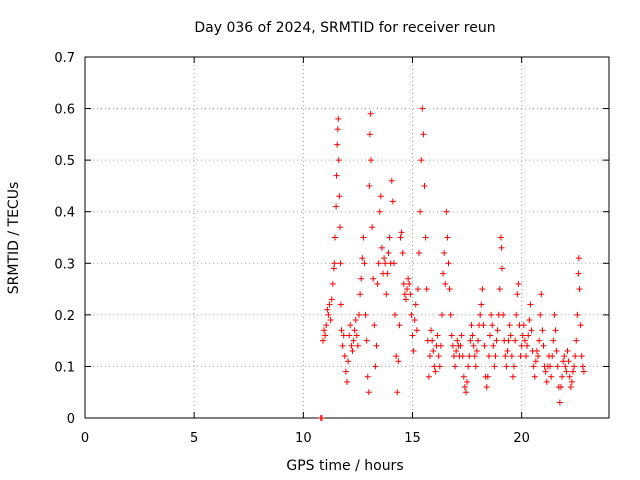 The image size is (640, 480). Describe the element at coordinates (303, 438) in the screenshot. I see `x-tick-label: 10` at that location.